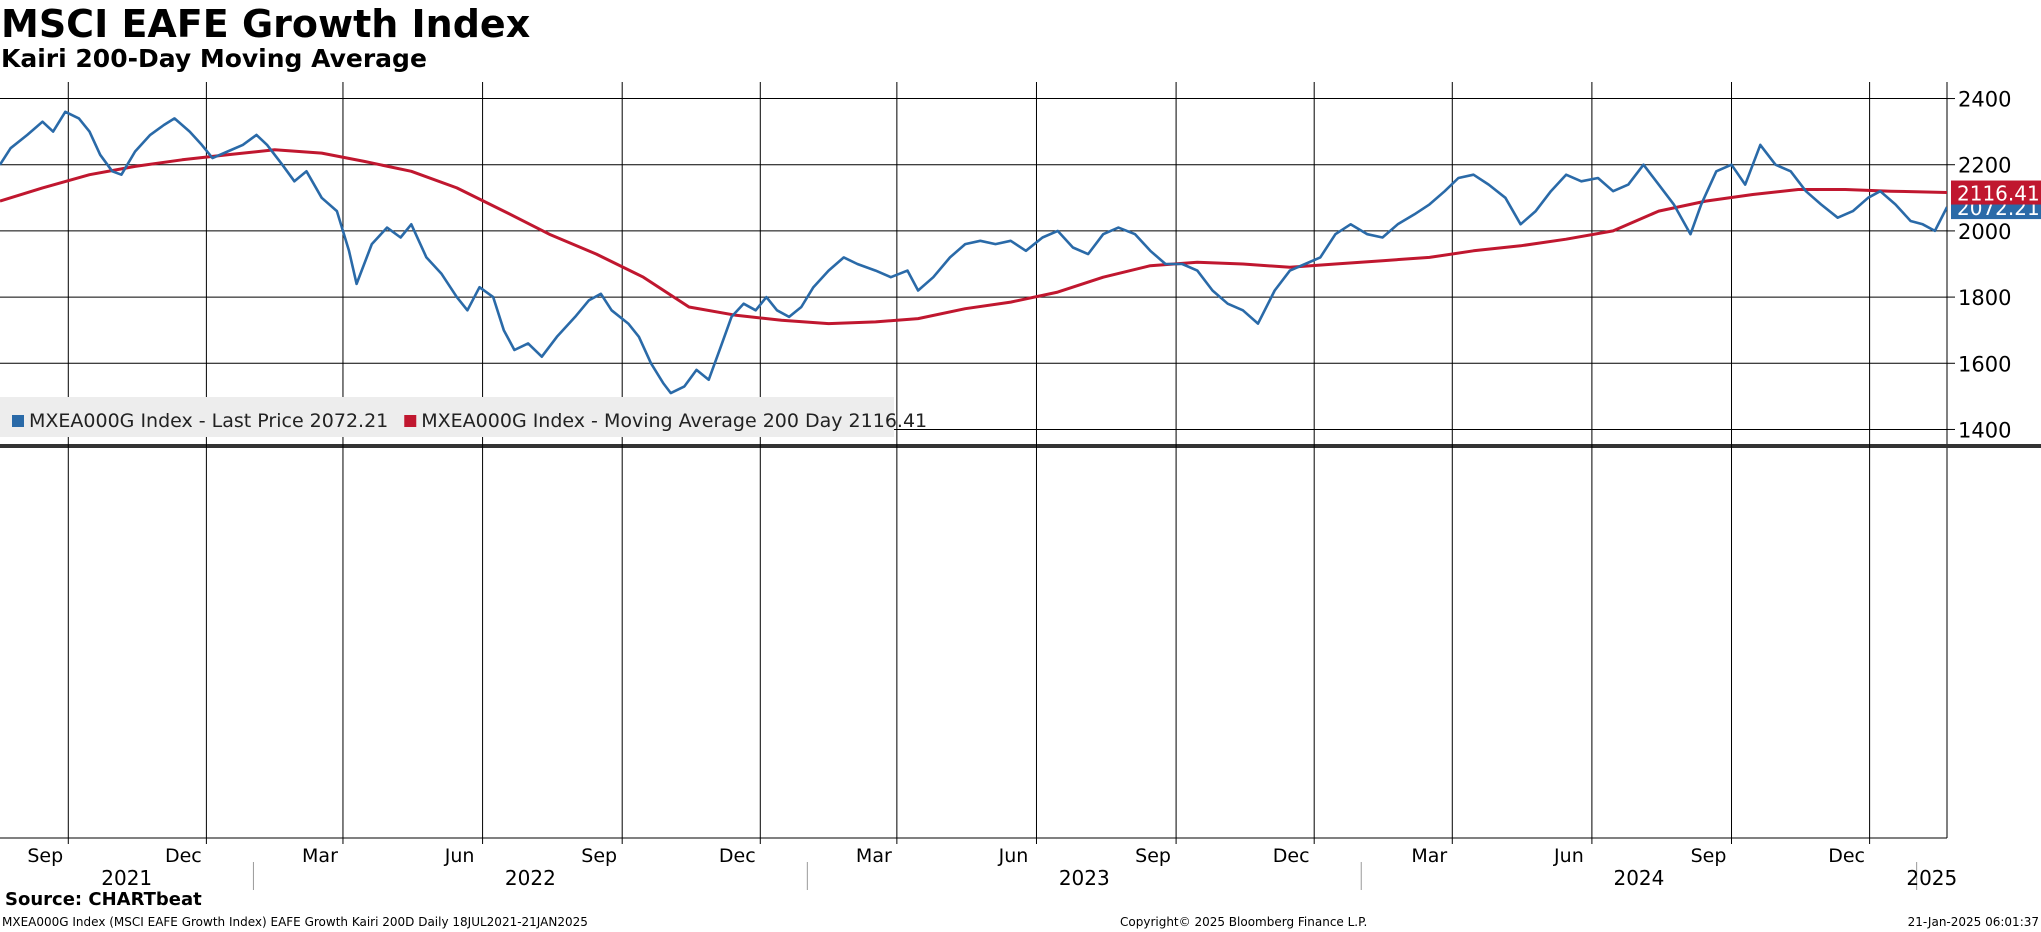  What do you see at coordinates (208, 421) in the screenshot?
I see `legend-label: MXEA000G Index - Last Price 2072.21` at bounding box center [208, 421].